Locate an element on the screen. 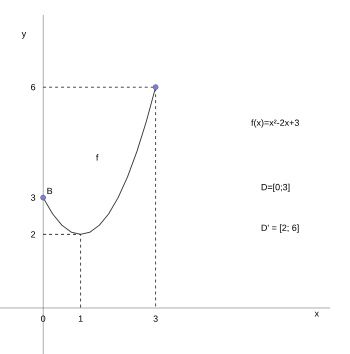  annotation: f(x)=x²-2x+3 is located at coordinates (275, 123).